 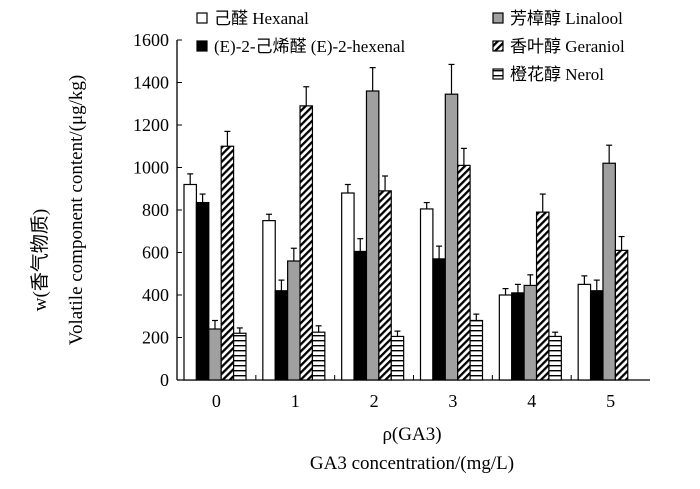 What do you see at coordinates (216, 401) in the screenshot?
I see `x-tick-label: 0` at bounding box center [216, 401].